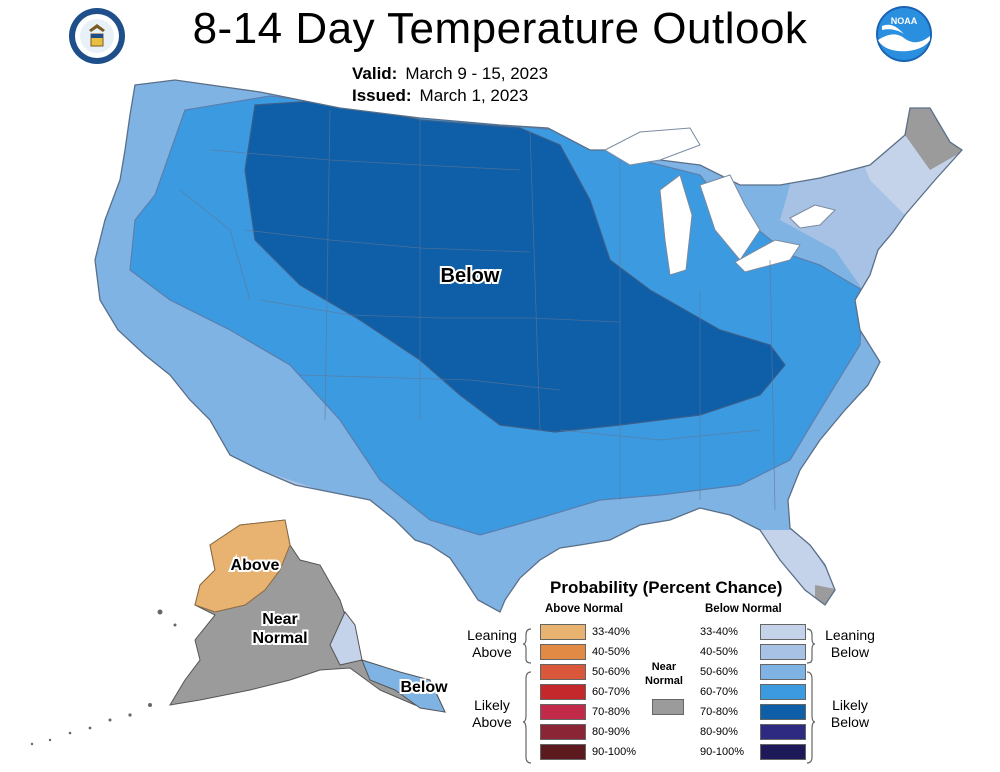 The image size is (1000, 772). Describe the element at coordinates (810, 696) in the screenshot. I see `below-brace-icon` at that location.